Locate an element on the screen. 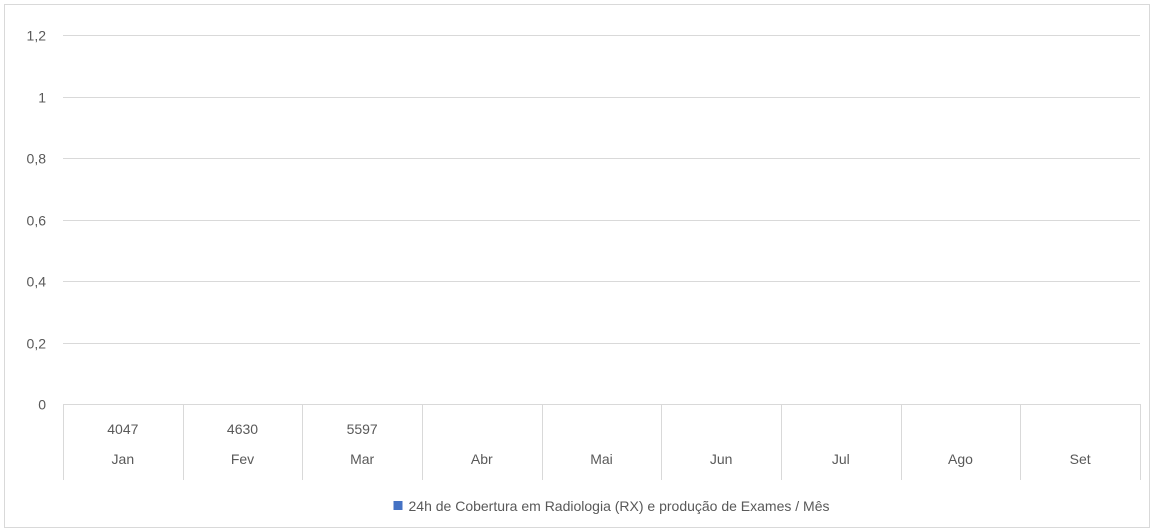 The image size is (1151, 529). x-tick-label: Jan is located at coordinates (123, 459).